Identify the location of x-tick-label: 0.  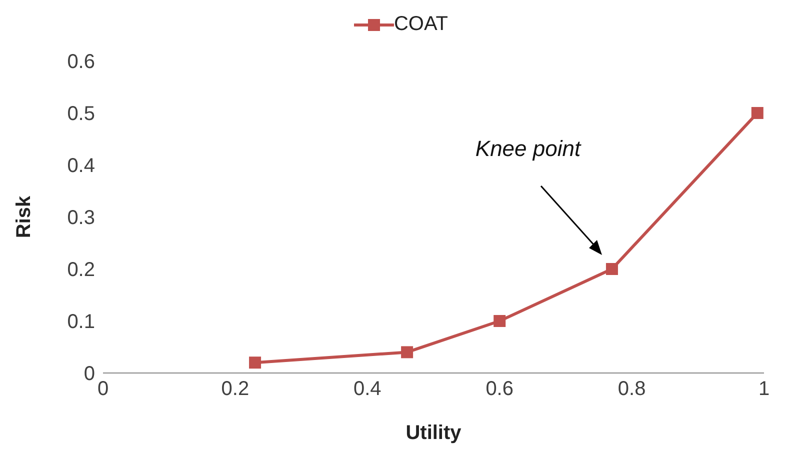
(103, 389).